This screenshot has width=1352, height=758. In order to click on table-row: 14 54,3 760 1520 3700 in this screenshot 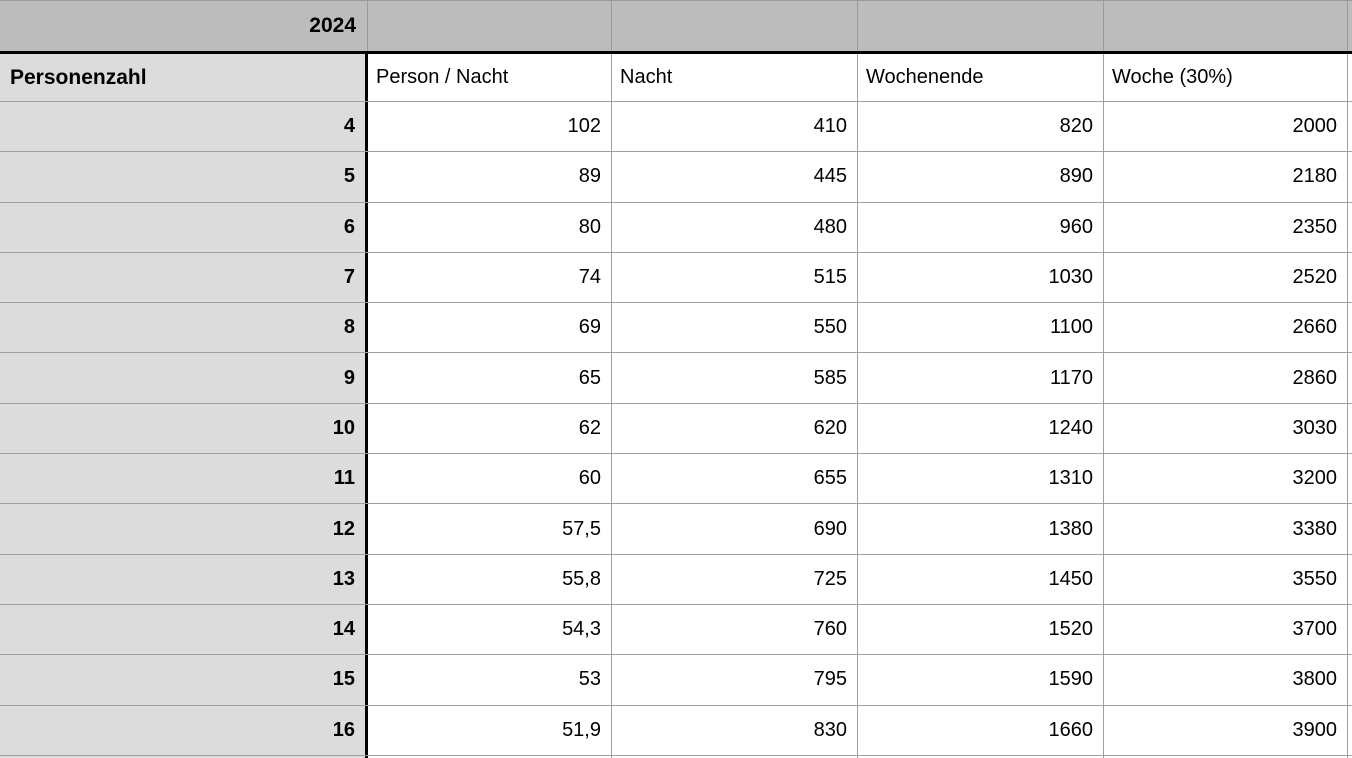, I will do `click(676, 630)`.